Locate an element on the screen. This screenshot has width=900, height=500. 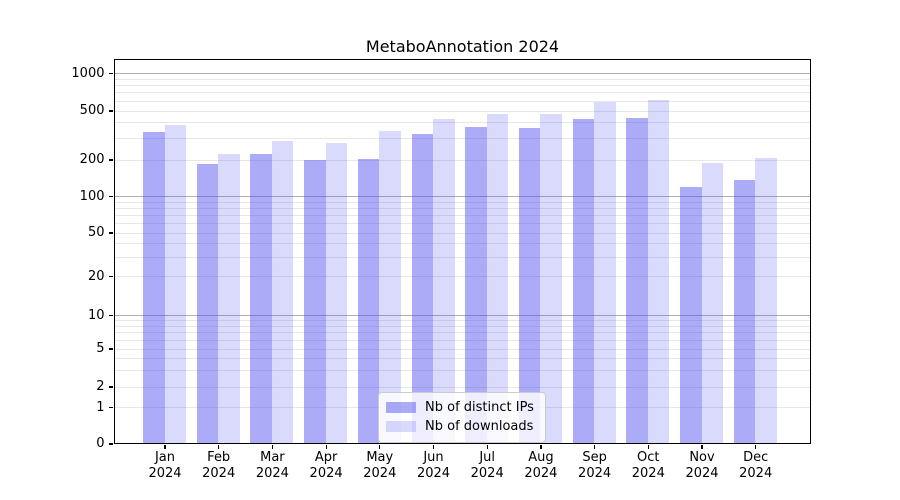
legend-label-distinct-ips: Nb of distinct IPs is located at coordinates (479, 407).